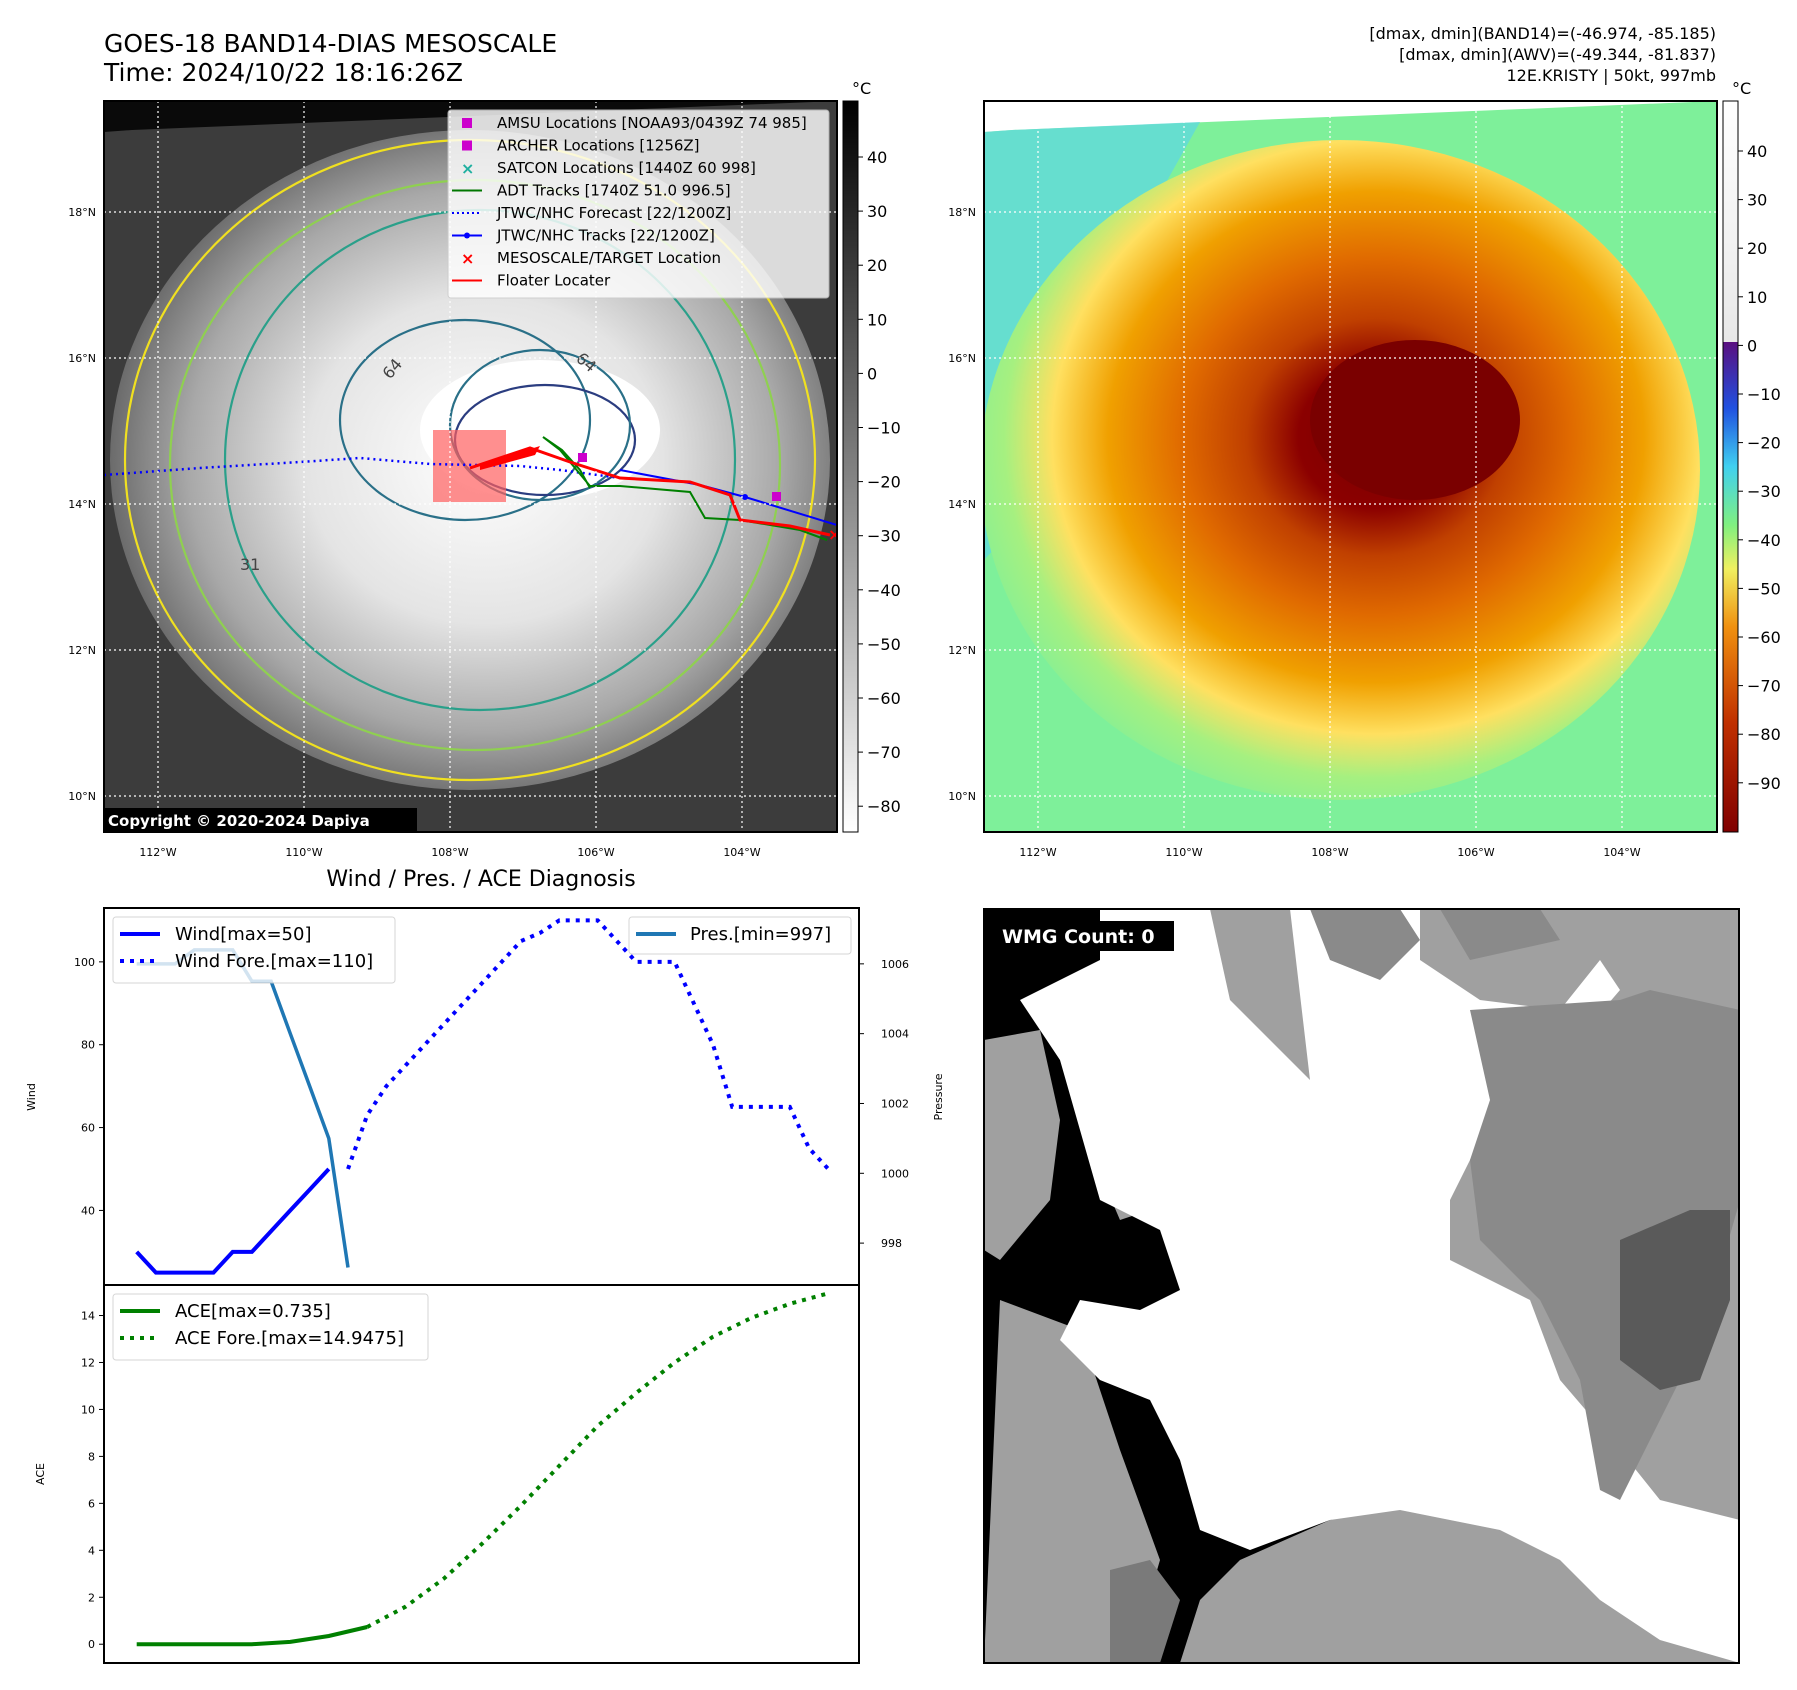  Describe the element at coordinates (554, 281) in the screenshot. I see `legend-label: Floater Locater` at that location.